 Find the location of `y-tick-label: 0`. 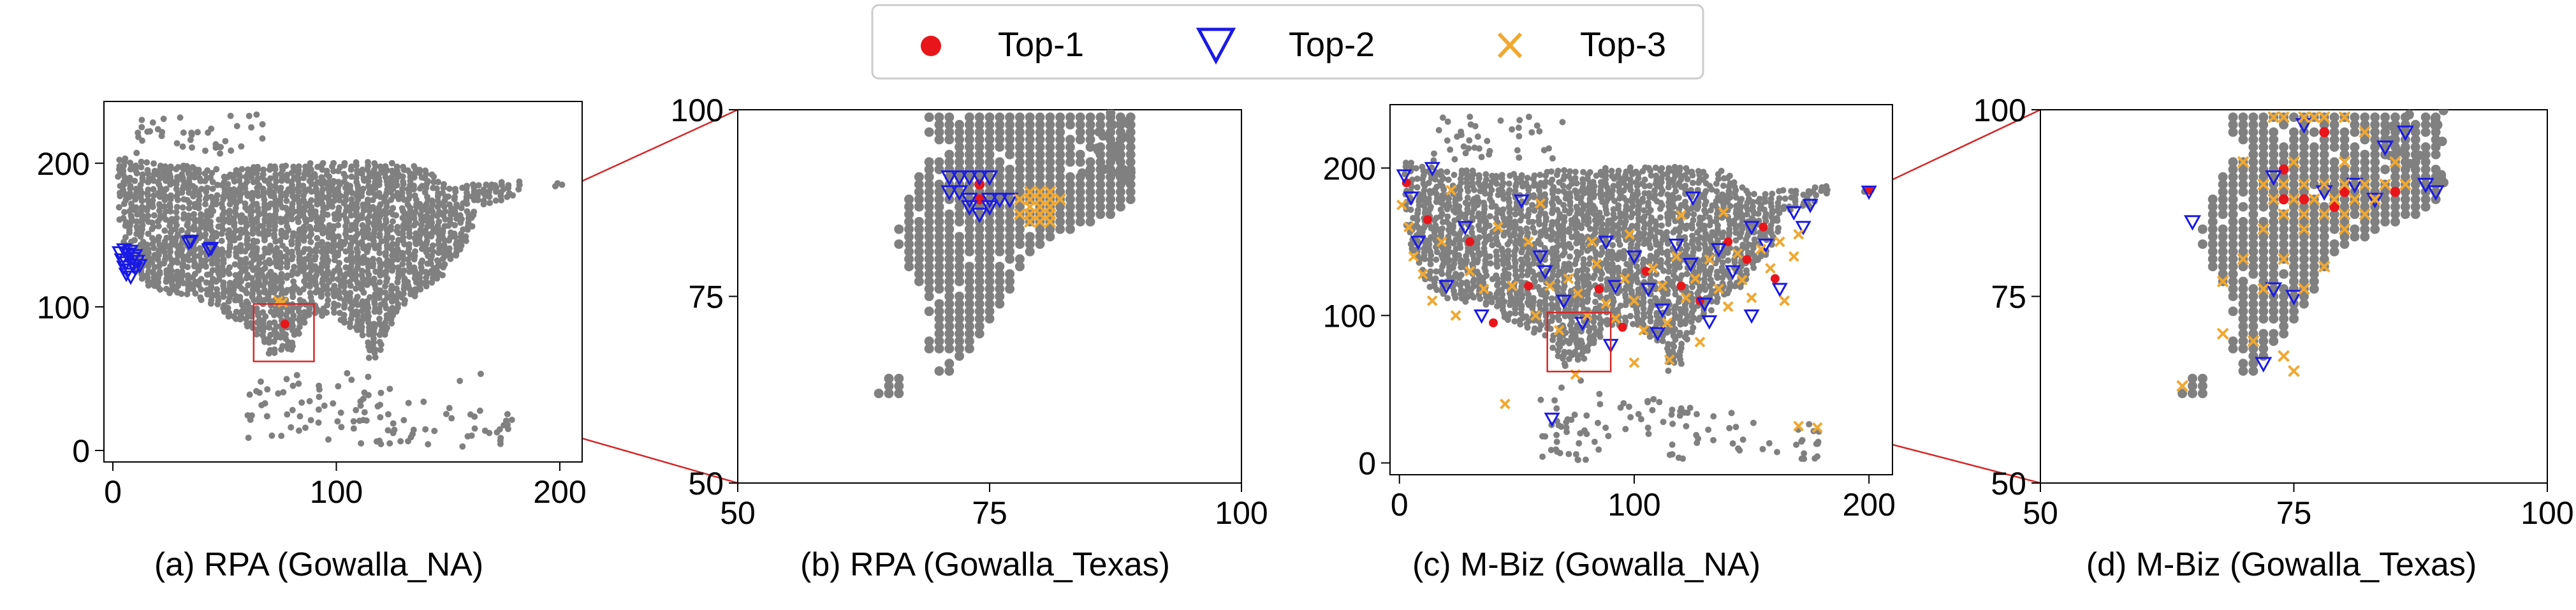

y-tick-label: 0 is located at coordinates (81, 451).